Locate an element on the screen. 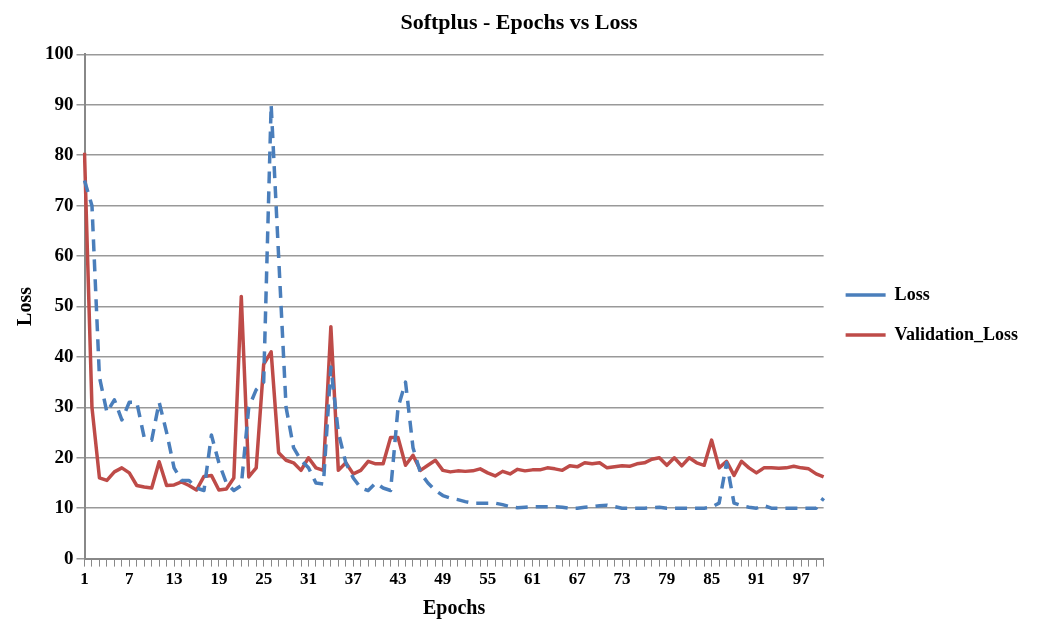 The width and height of the screenshot is (1053, 630). y-tick-label: 80 is located at coordinates (64, 154).